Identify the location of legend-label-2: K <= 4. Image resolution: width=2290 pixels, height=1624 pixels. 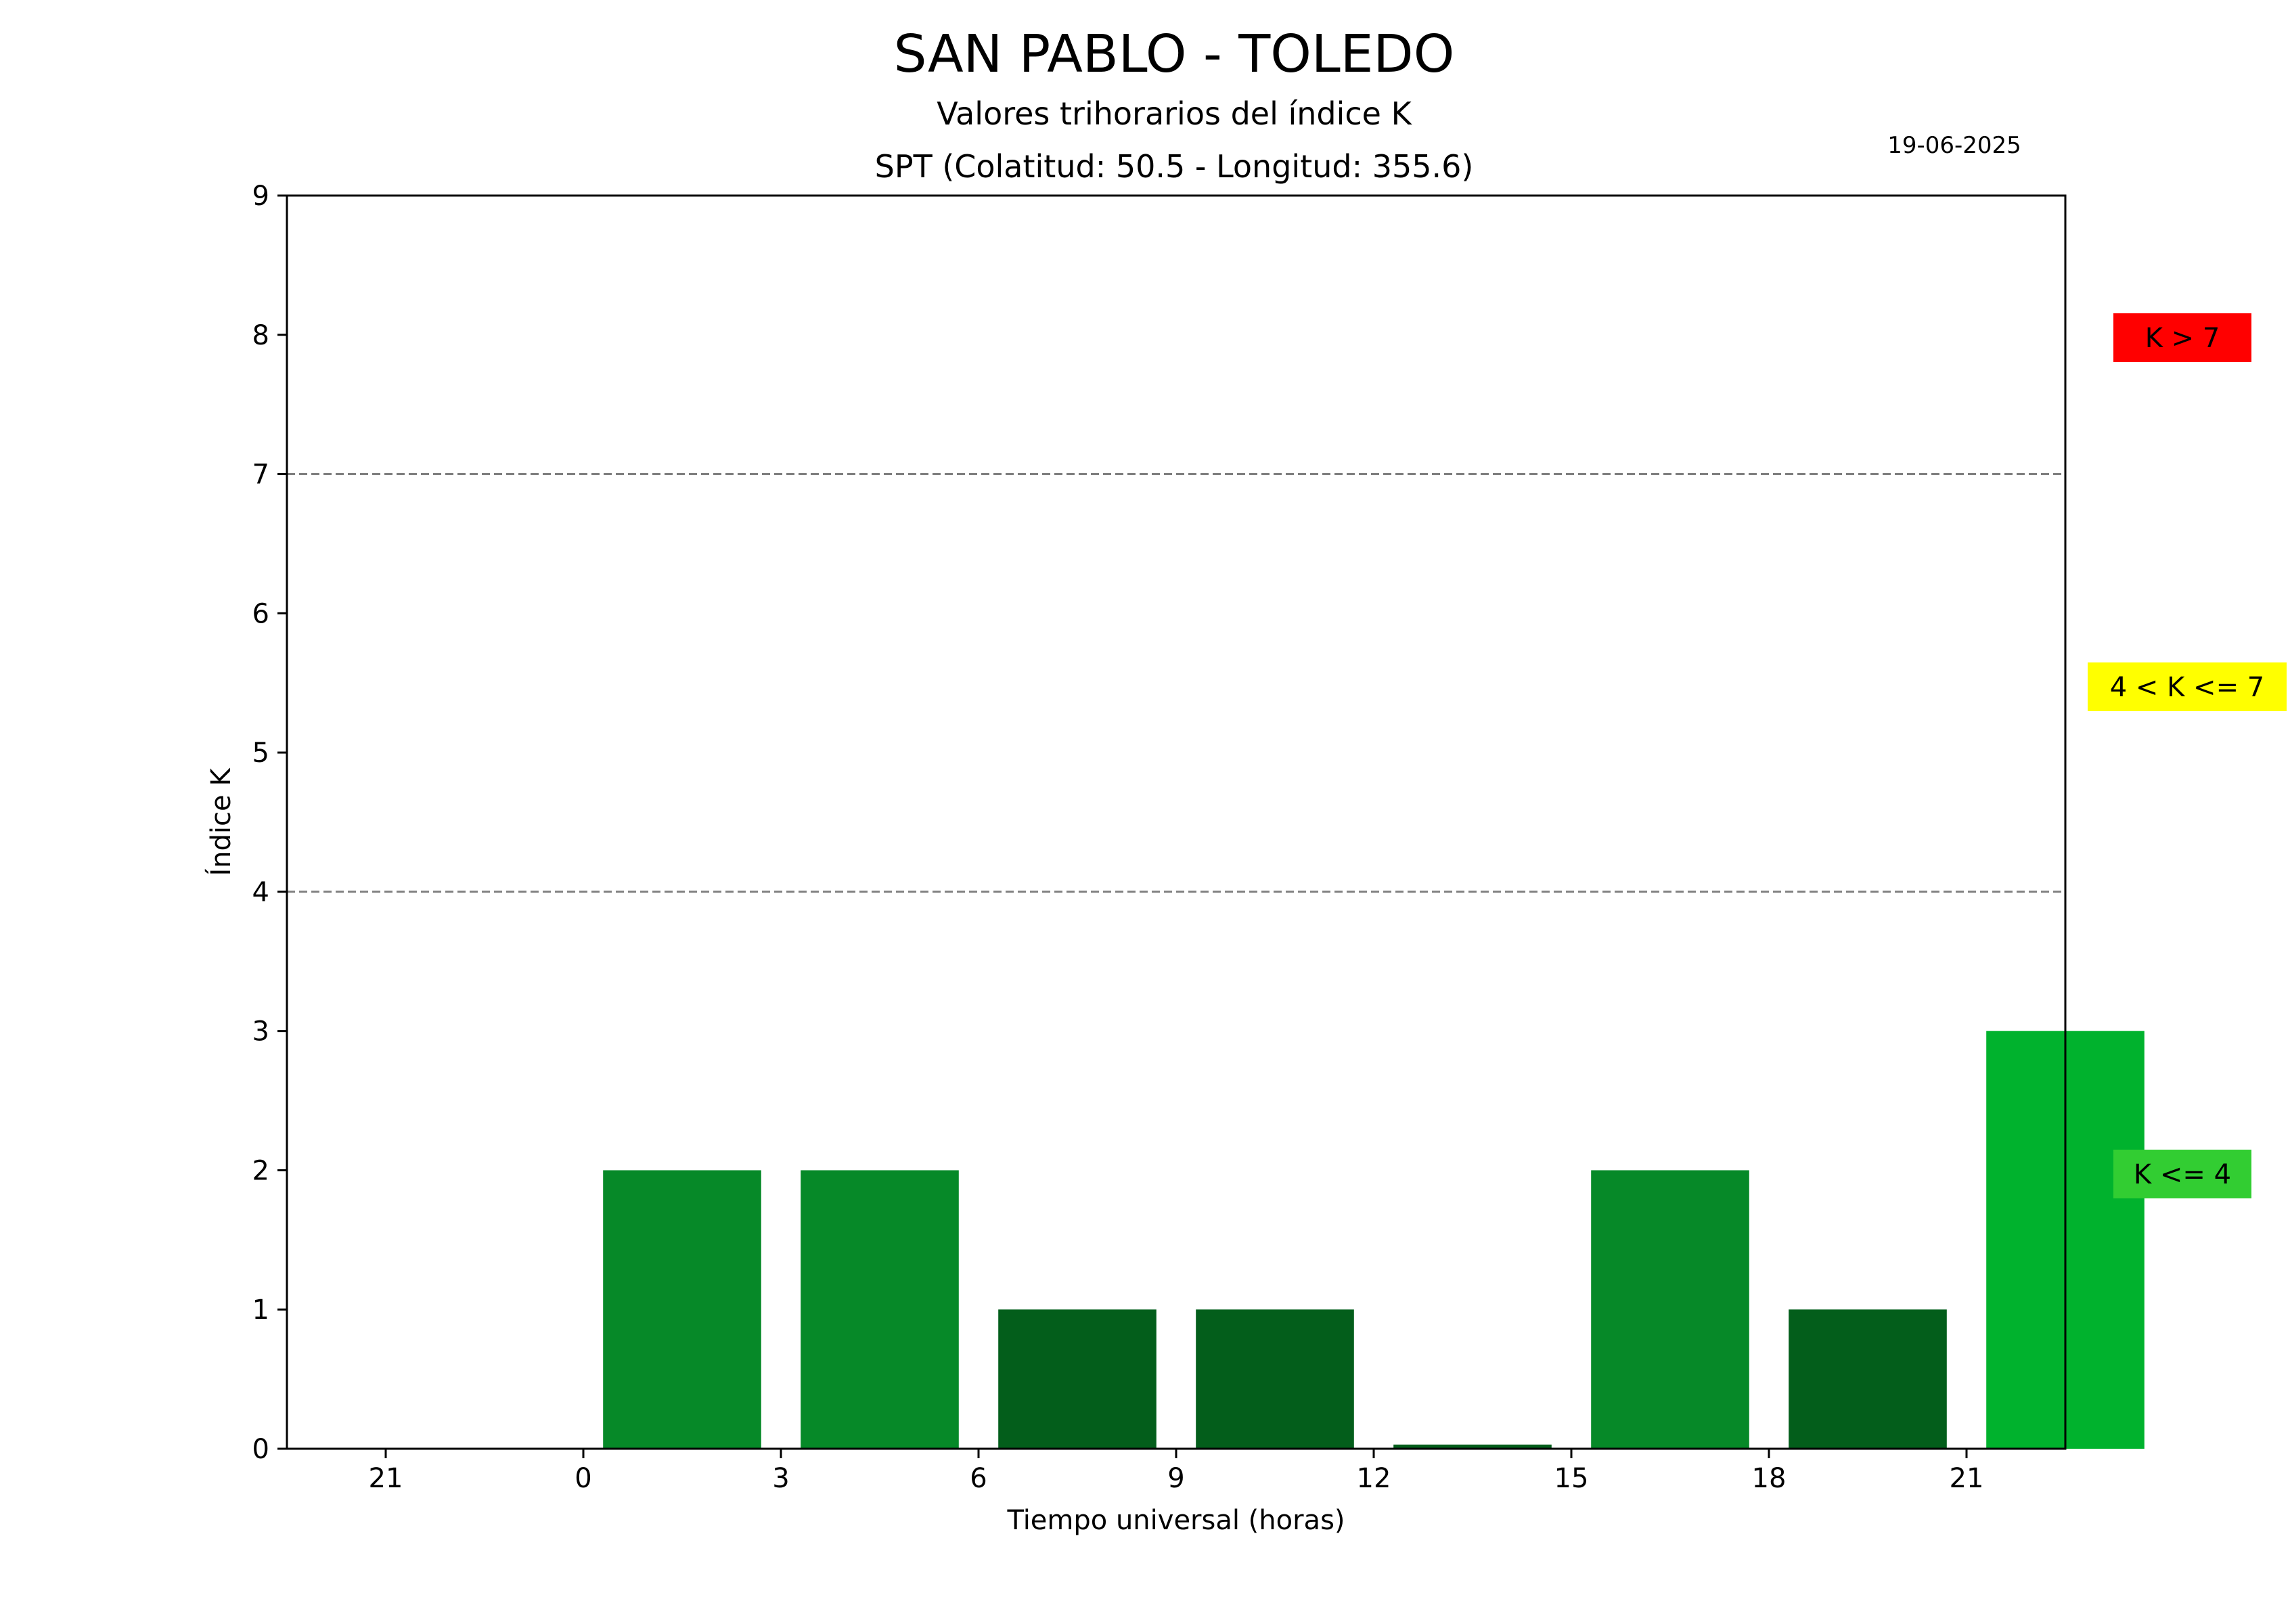
(2182, 1174).